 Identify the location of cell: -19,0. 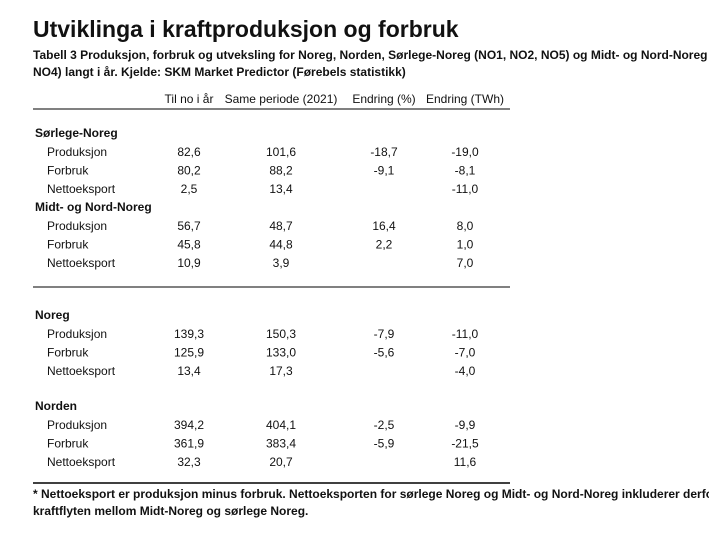
(465, 152).